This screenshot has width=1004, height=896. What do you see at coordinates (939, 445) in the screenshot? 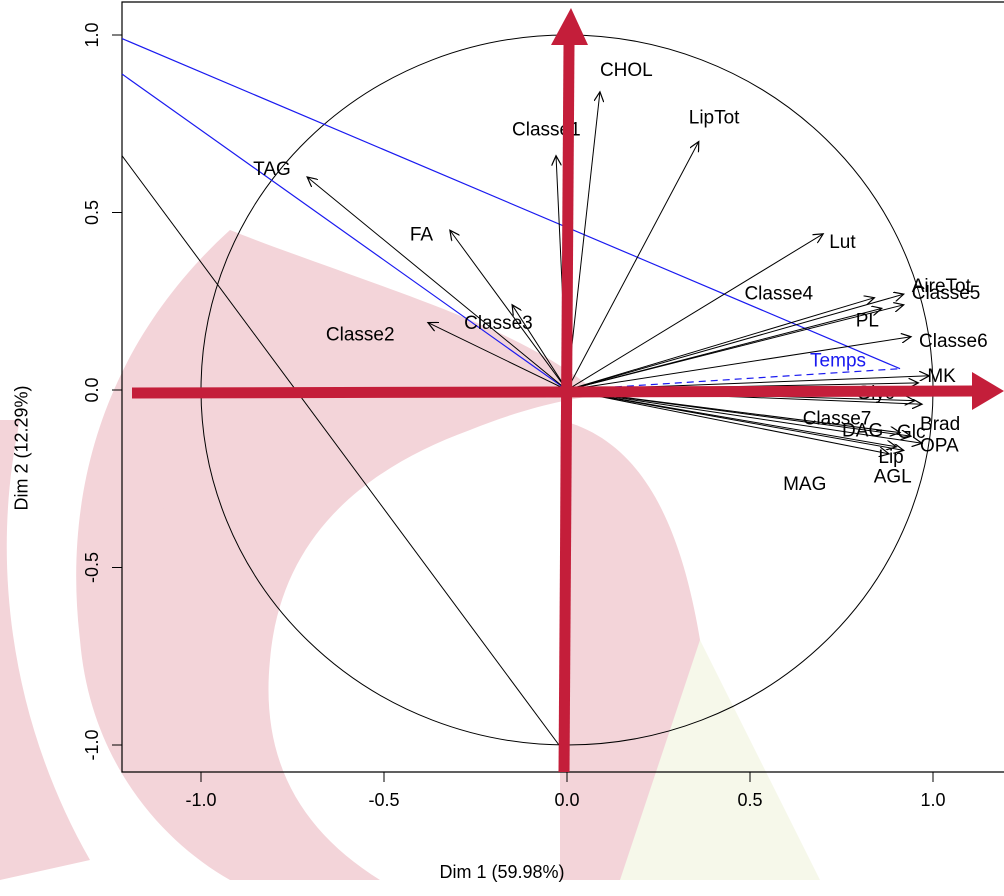
I see `vector-label-opa: OPA` at bounding box center [939, 445].